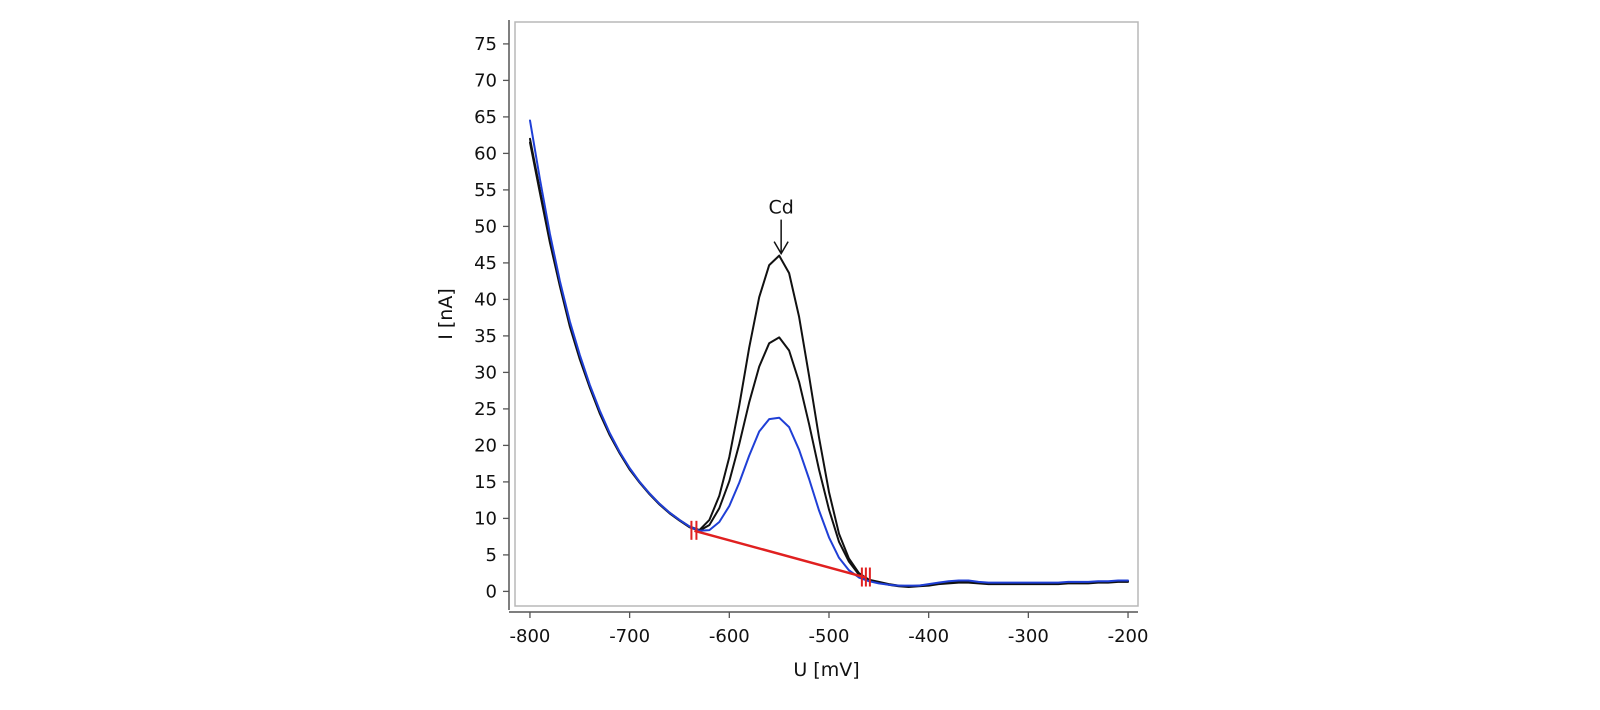 The height and width of the screenshot is (710, 1600). I want to click on x-tick-label: -800, so click(530, 636).